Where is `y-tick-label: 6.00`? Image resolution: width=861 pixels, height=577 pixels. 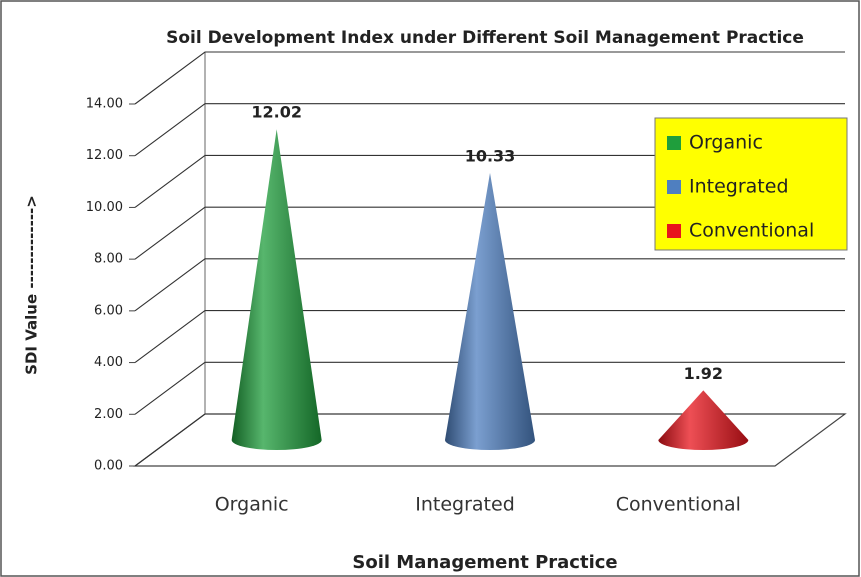 y-tick-label: 6.00 is located at coordinates (108, 310).